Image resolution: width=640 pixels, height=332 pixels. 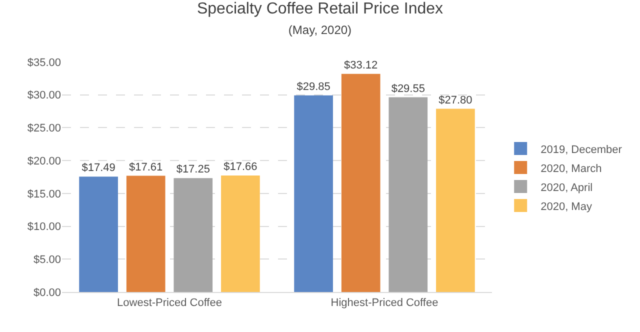 I want to click on y-tick-label: $15.00, so click(x=44, y=194).